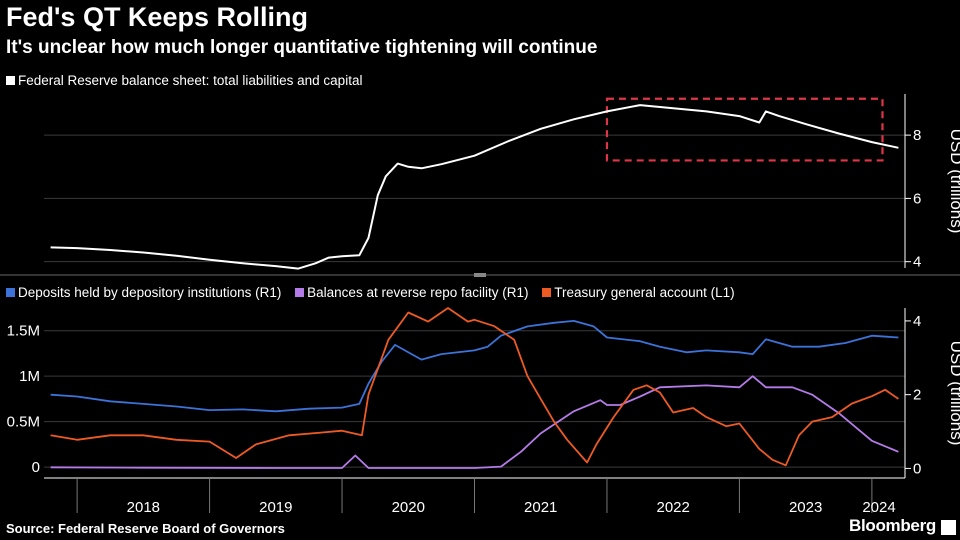 The image size is (960, 540). I want to click on top-ylabel: USD (trillions), so click(953, 181).